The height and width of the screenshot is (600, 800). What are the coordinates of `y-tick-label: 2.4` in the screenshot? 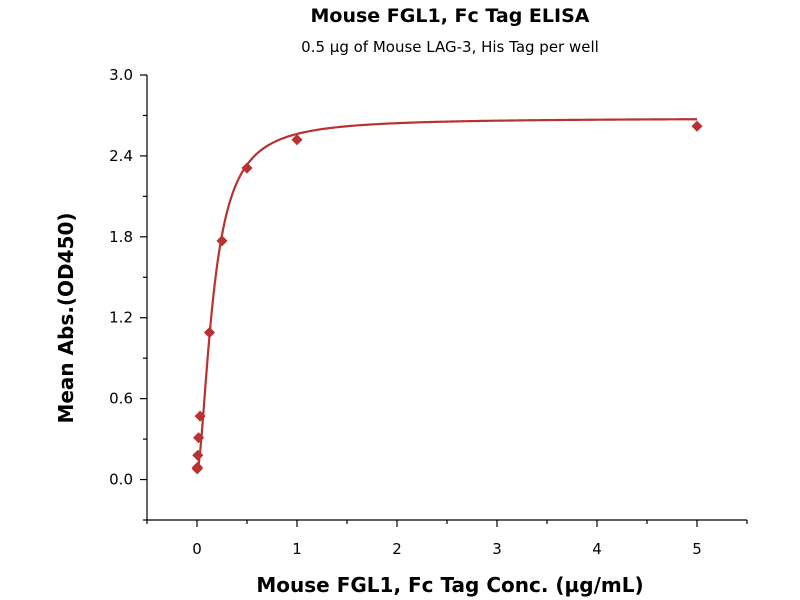 It's located at (121, 156).